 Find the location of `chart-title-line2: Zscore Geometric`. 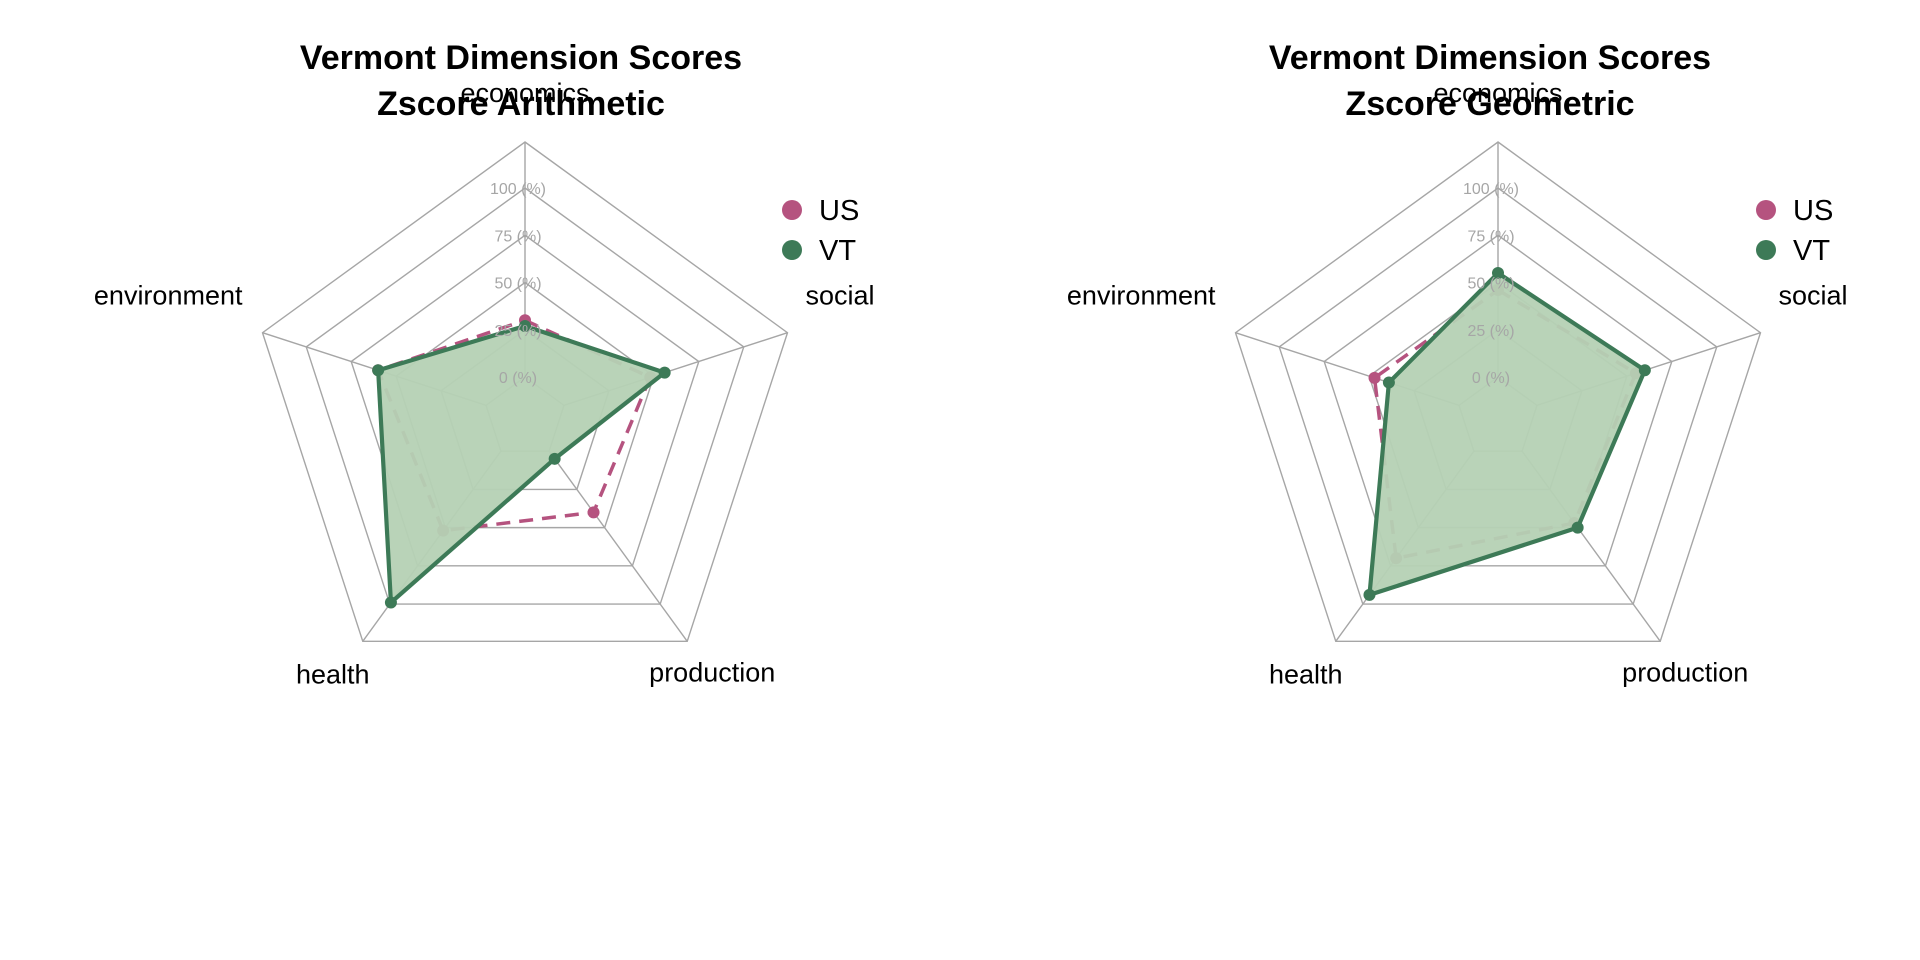

chart-title-line2: Zscore Geometric is located at coordinates (1489, 104).